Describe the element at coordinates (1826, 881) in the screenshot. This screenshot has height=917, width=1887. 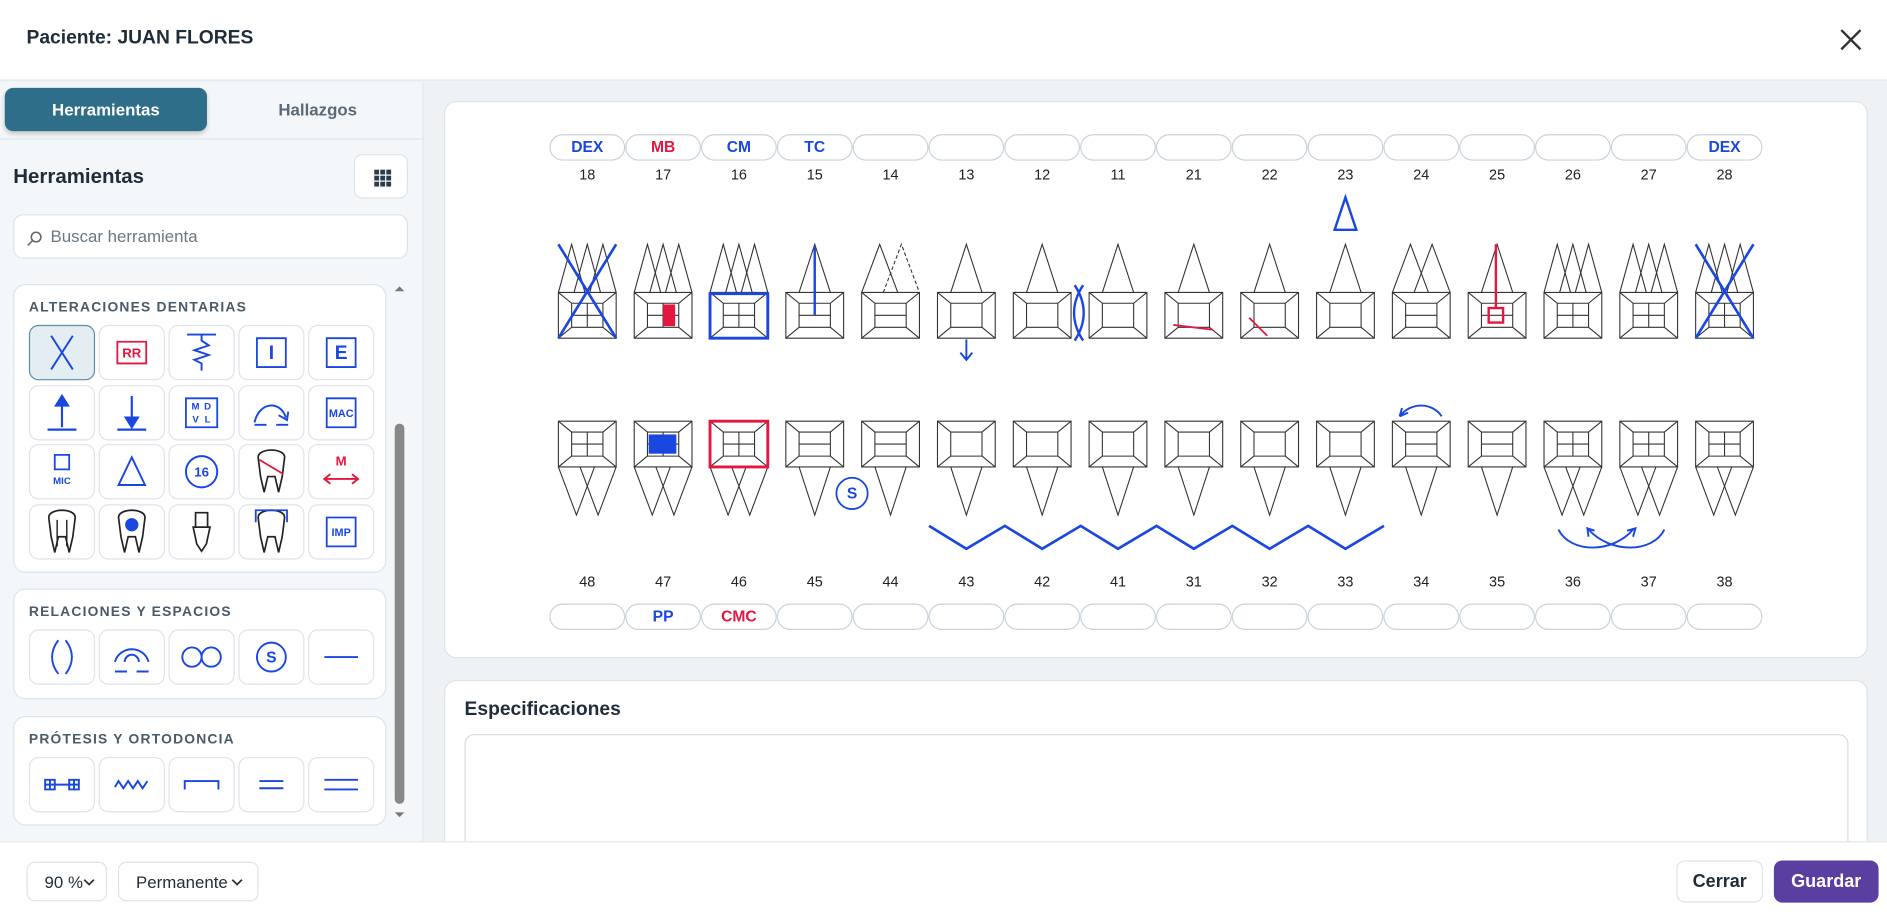
I see `save-btn: Guardar` at that location.